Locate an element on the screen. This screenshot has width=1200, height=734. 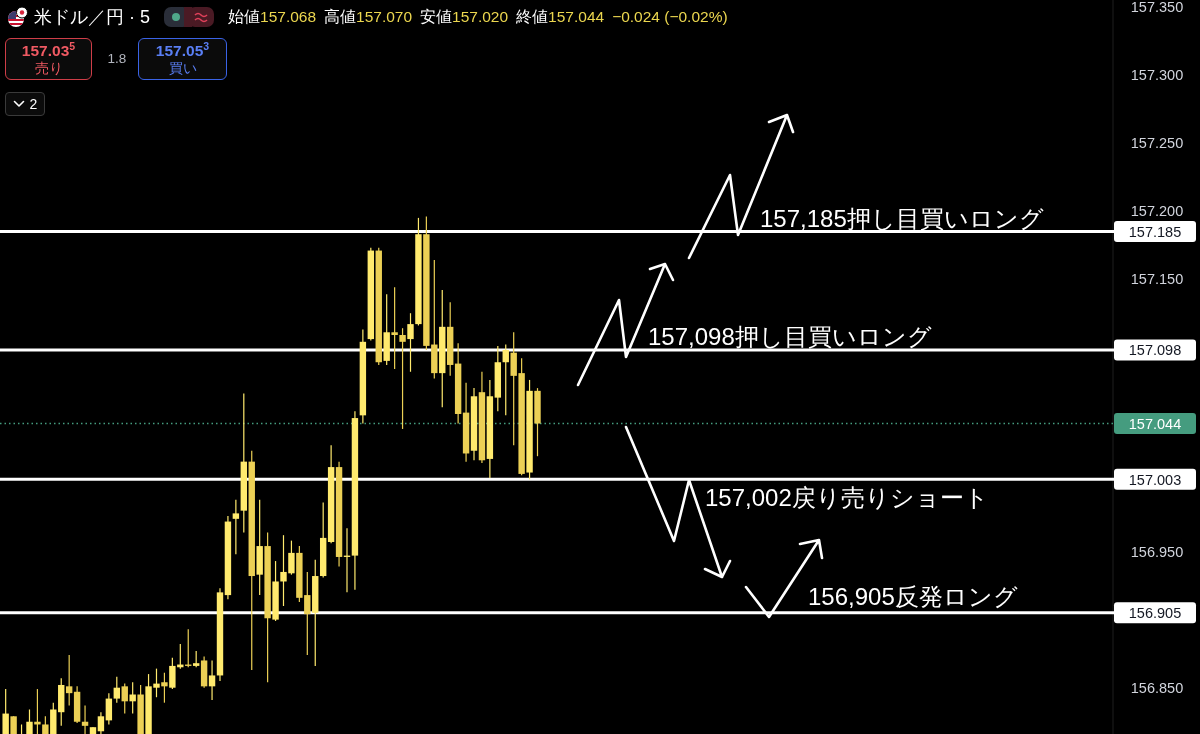
ref-line-label: 156.905 is located at coordinates (1155, 613).